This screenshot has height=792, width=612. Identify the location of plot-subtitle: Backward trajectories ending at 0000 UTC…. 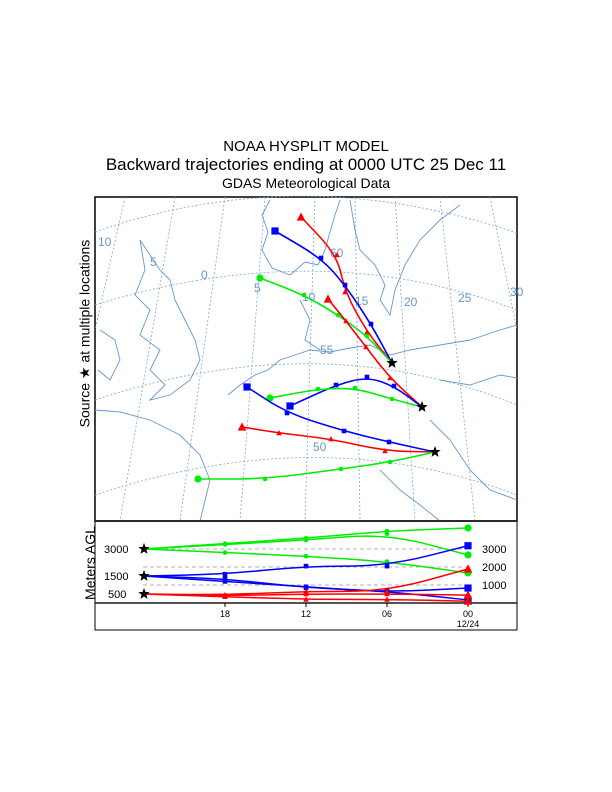
(306, 164).